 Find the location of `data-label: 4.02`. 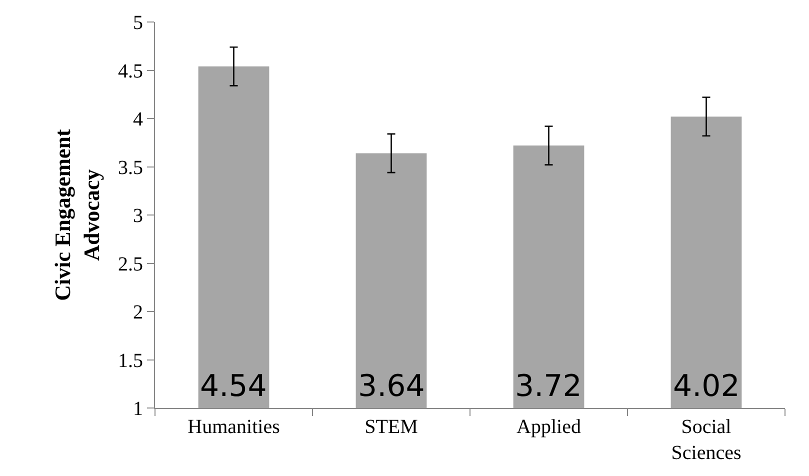

data-label: 4.02 is located at coordinates (706, 386).